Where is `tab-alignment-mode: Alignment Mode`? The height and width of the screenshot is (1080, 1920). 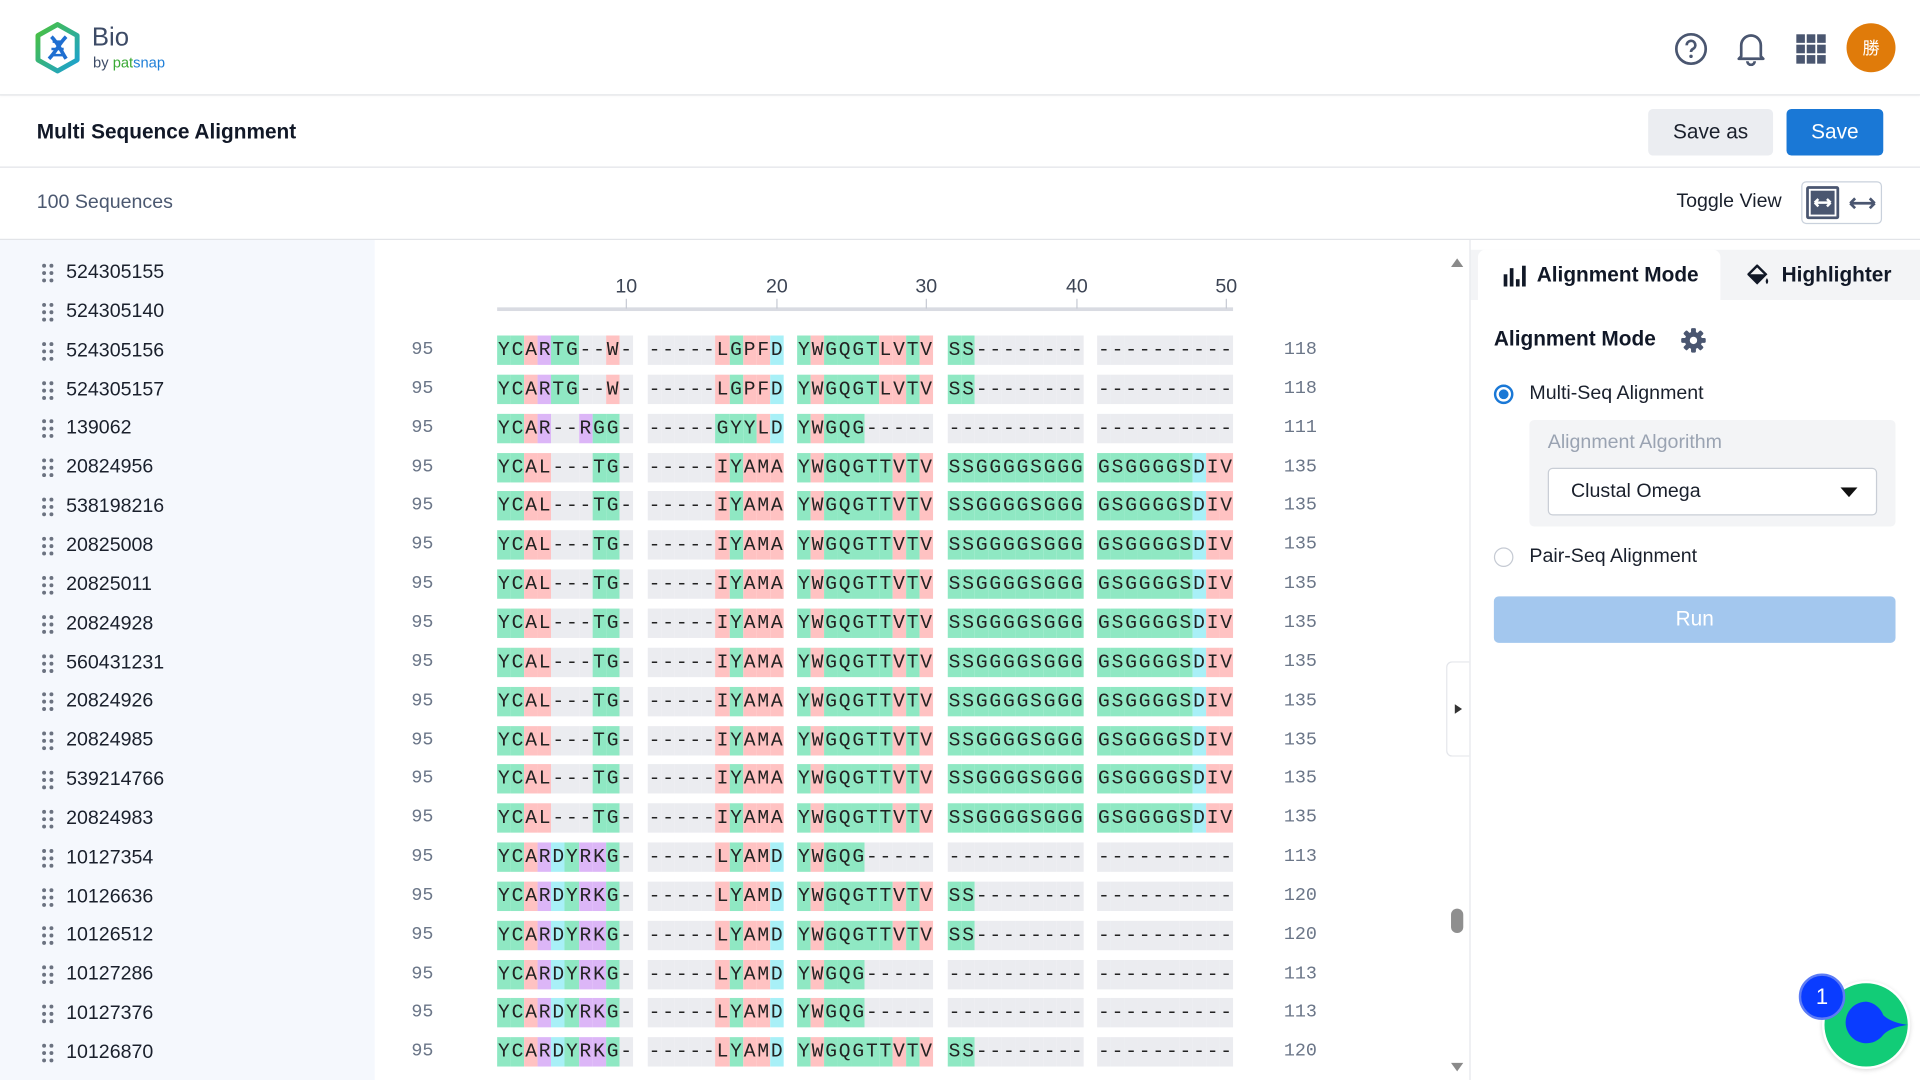 tab-alignment-mode: Alignment Mode is located at coordinates (1599, 275).